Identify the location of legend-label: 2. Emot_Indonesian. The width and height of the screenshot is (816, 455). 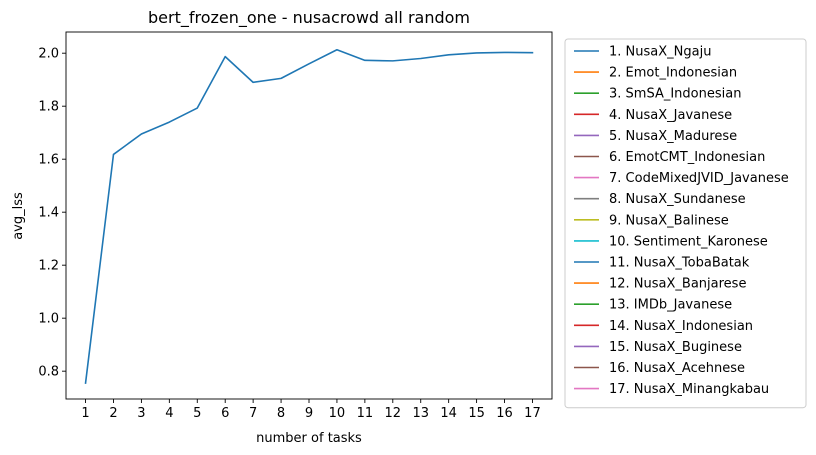
(673, 73).